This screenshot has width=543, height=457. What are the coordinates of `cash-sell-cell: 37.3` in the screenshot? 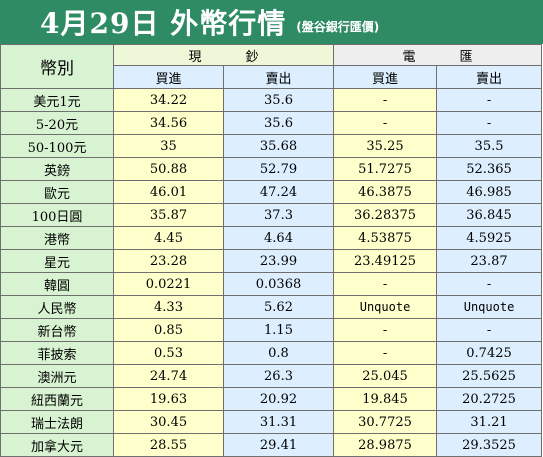 It's located at (278, 215).